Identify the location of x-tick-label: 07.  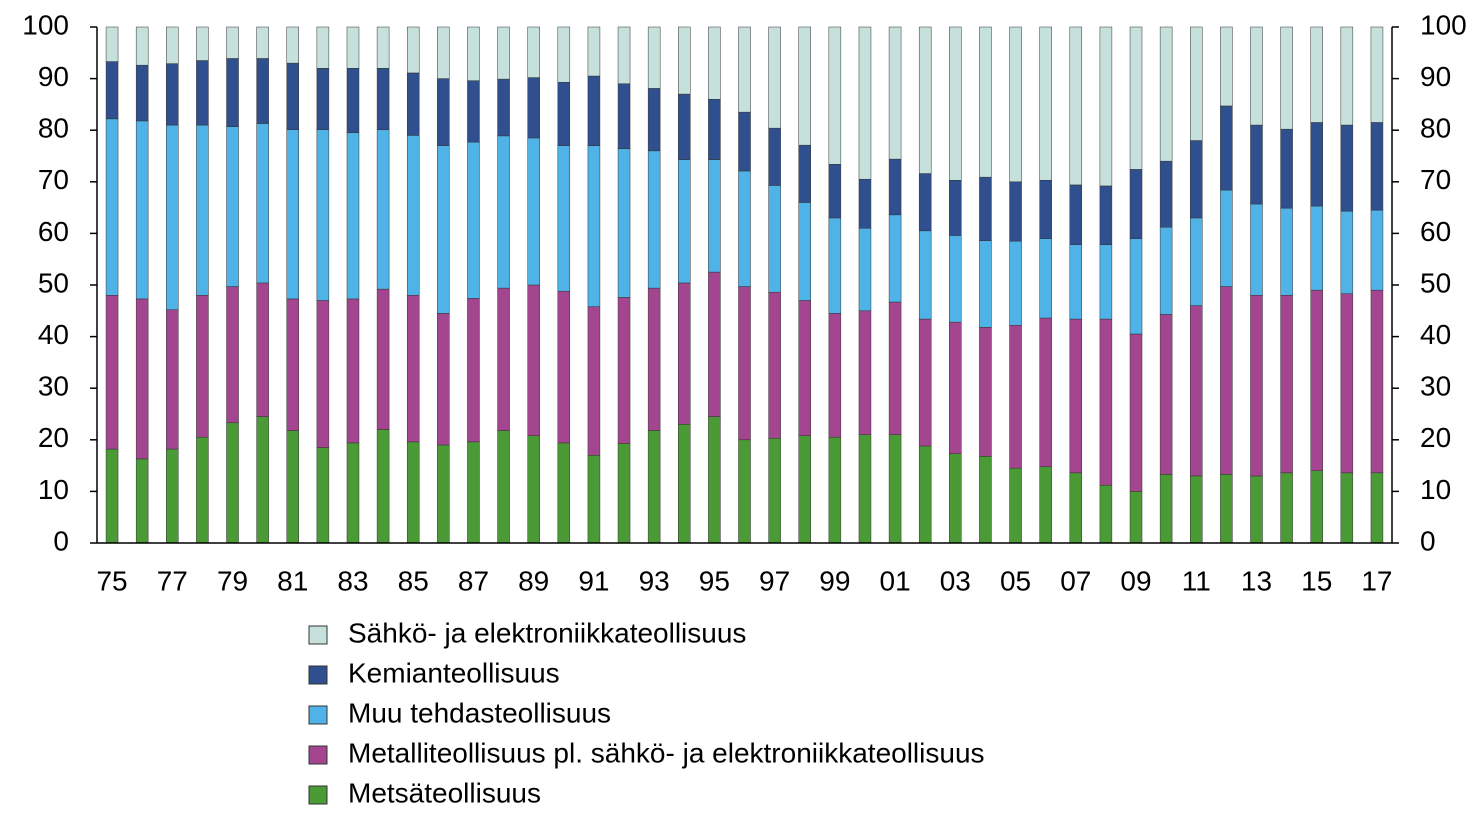
(1075, 580).